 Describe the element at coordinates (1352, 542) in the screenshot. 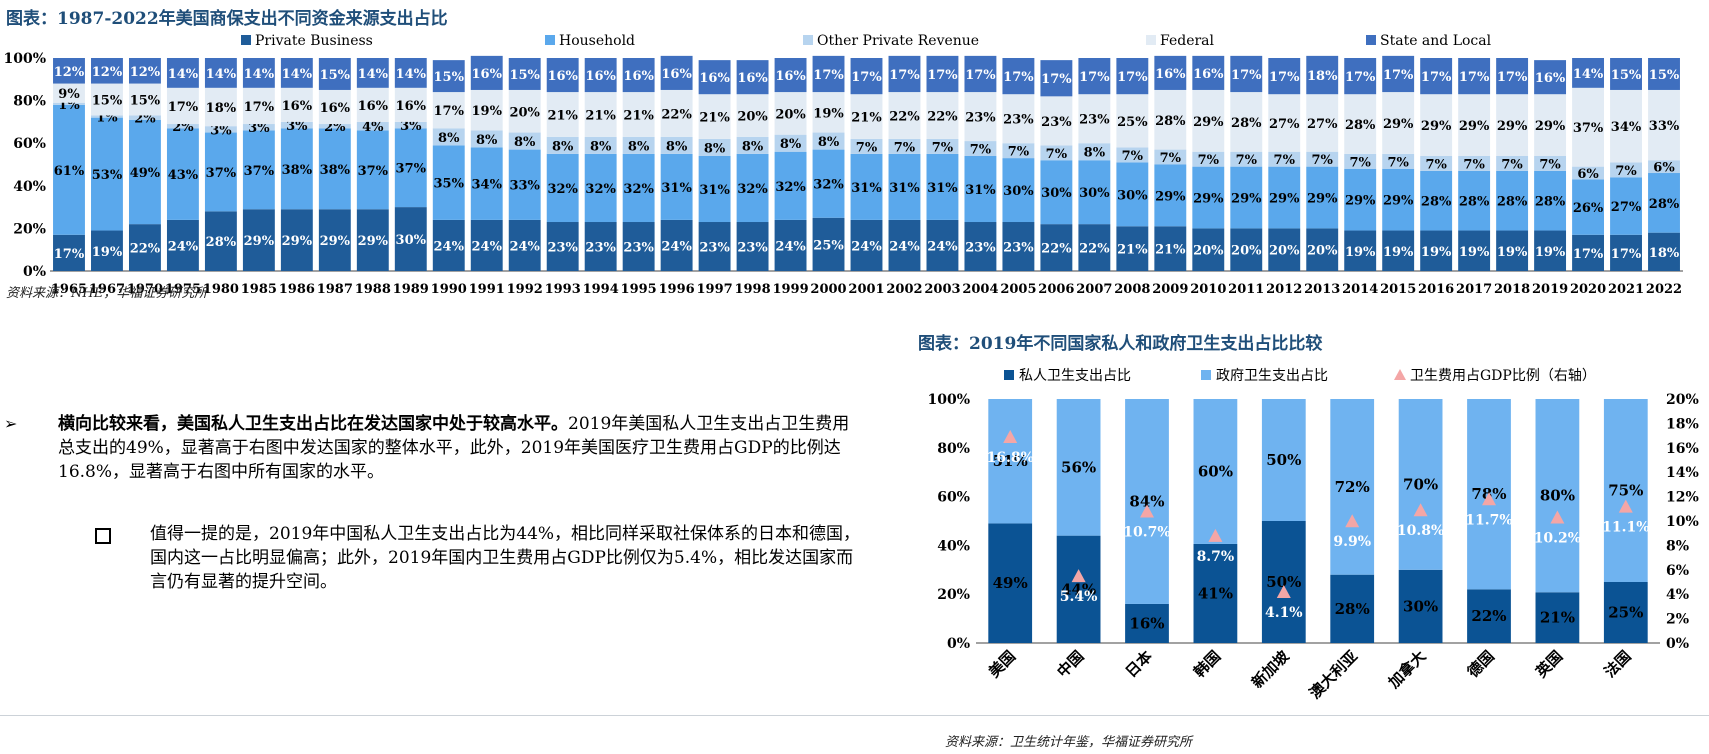

I see `gdp-label: 9.9%` at that location.